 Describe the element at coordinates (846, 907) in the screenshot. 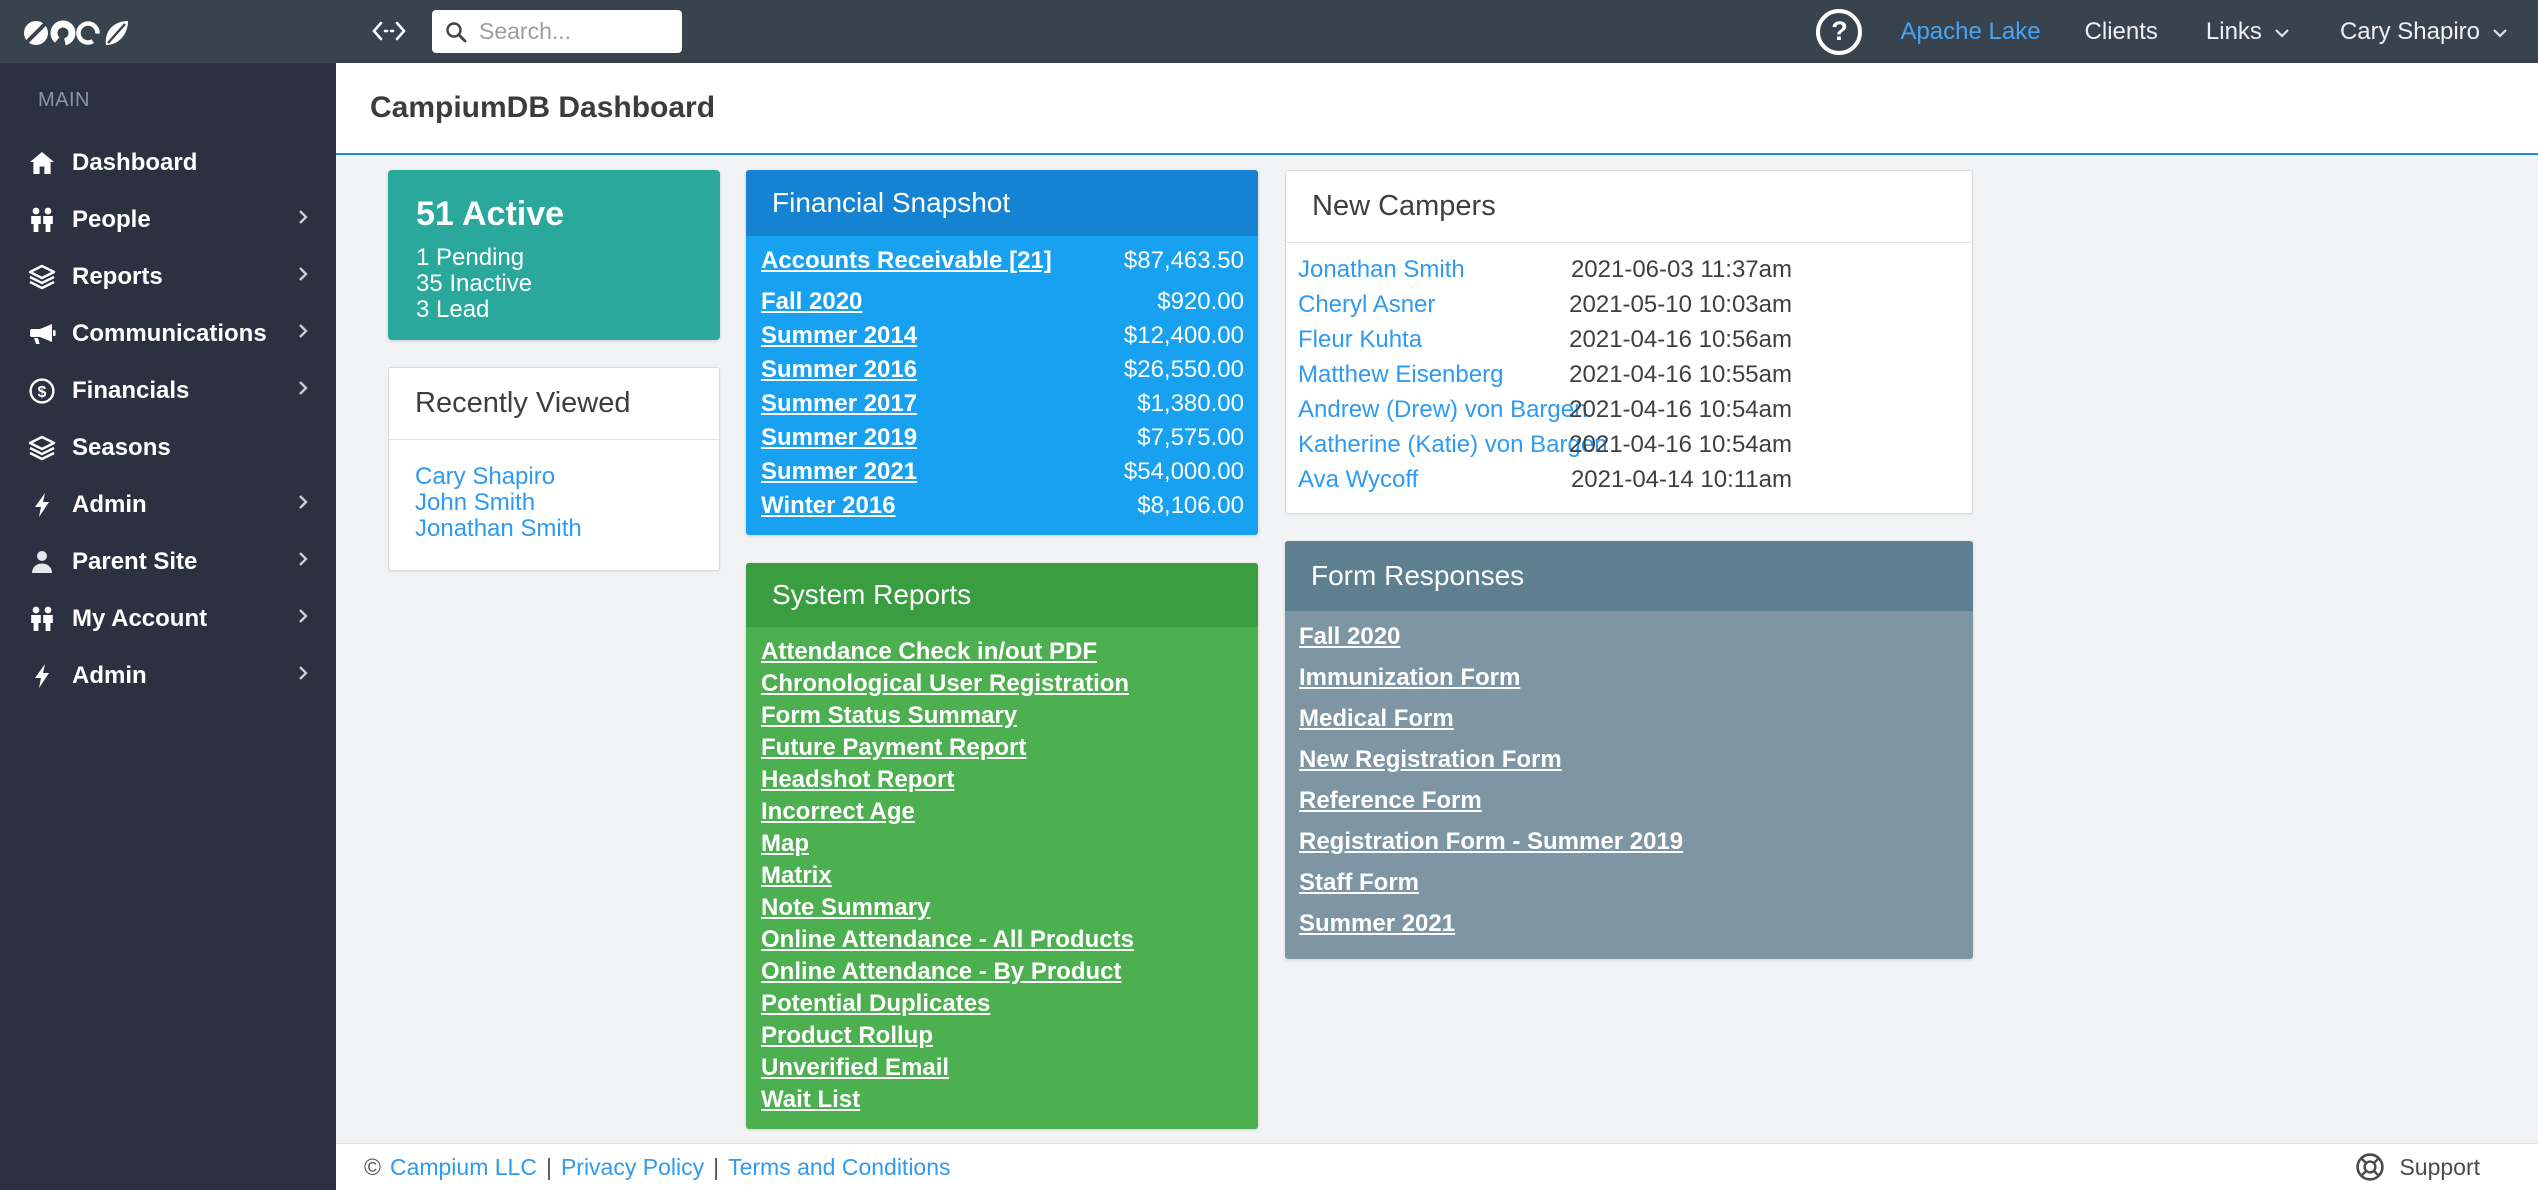

I see `system-report-link: Note Summary` at that location.